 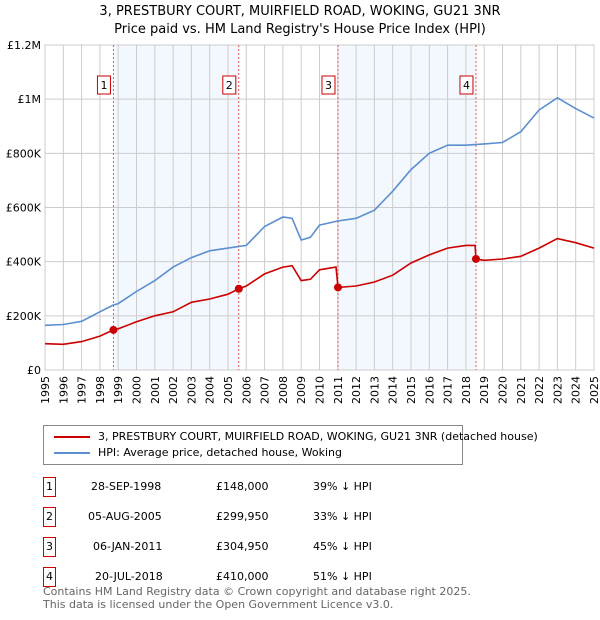 What do you see at coordinates (24, 45) in the screenshot?
I see `y-tick-label: £1.2M` at bounding box center [24, 45].